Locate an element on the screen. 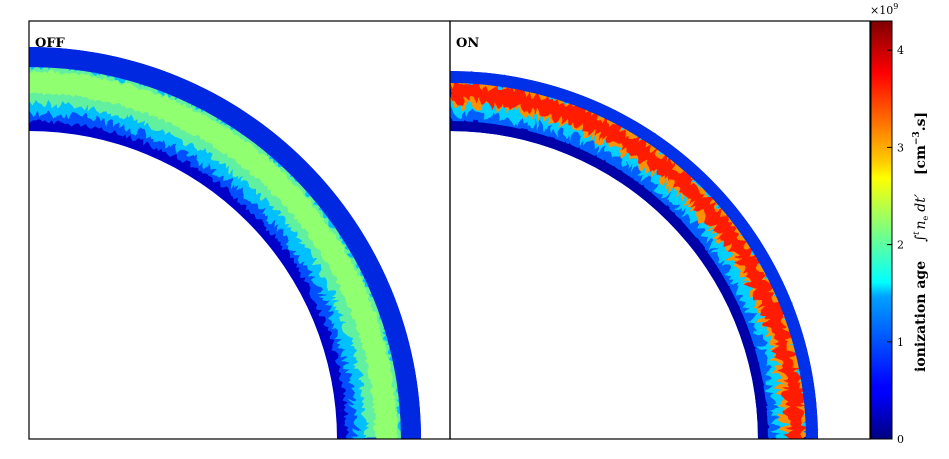  colorbar-tick-label: 1 is located at coordinates (900, 342).